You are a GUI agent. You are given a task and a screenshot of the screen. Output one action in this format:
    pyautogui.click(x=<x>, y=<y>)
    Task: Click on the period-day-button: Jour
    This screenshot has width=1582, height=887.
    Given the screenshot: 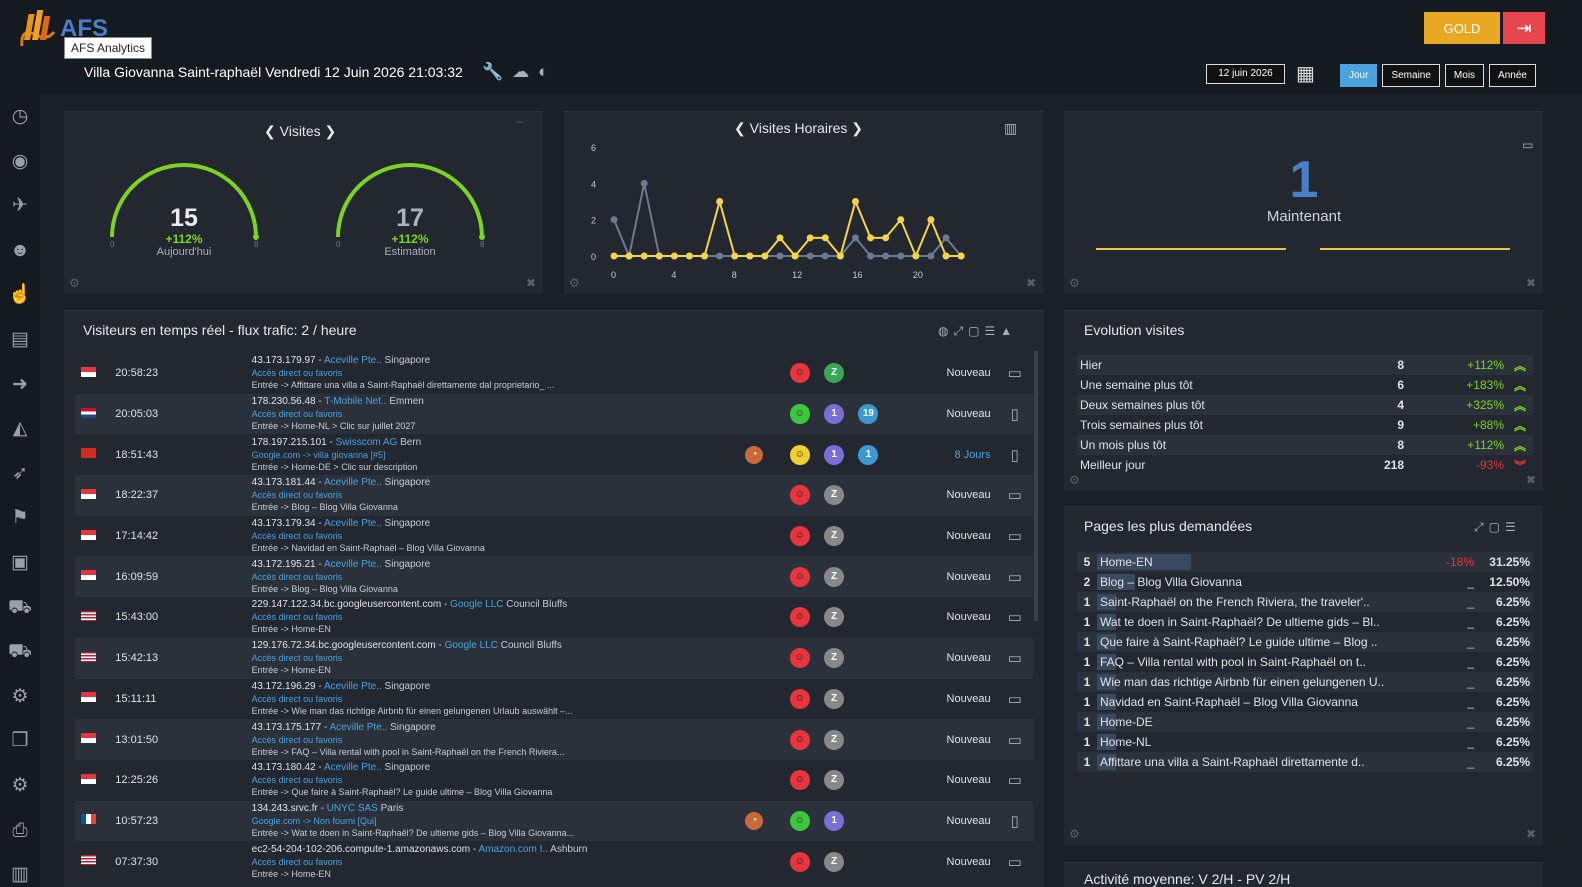 What is the action you would take?
    pyautogui.click(x=1359, y=75)
    